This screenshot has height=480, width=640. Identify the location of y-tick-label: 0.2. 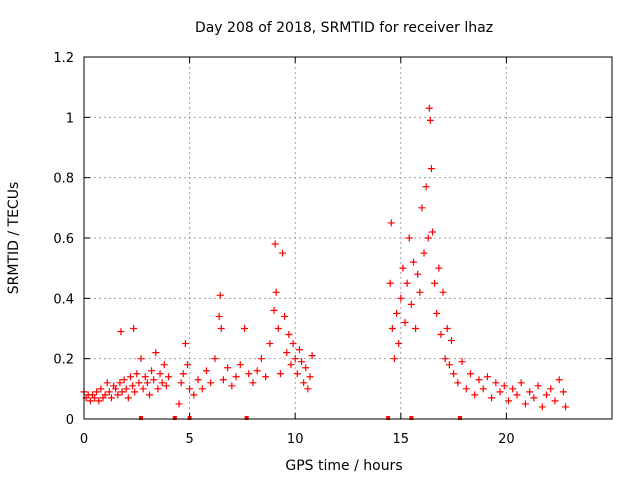
(63, 360).